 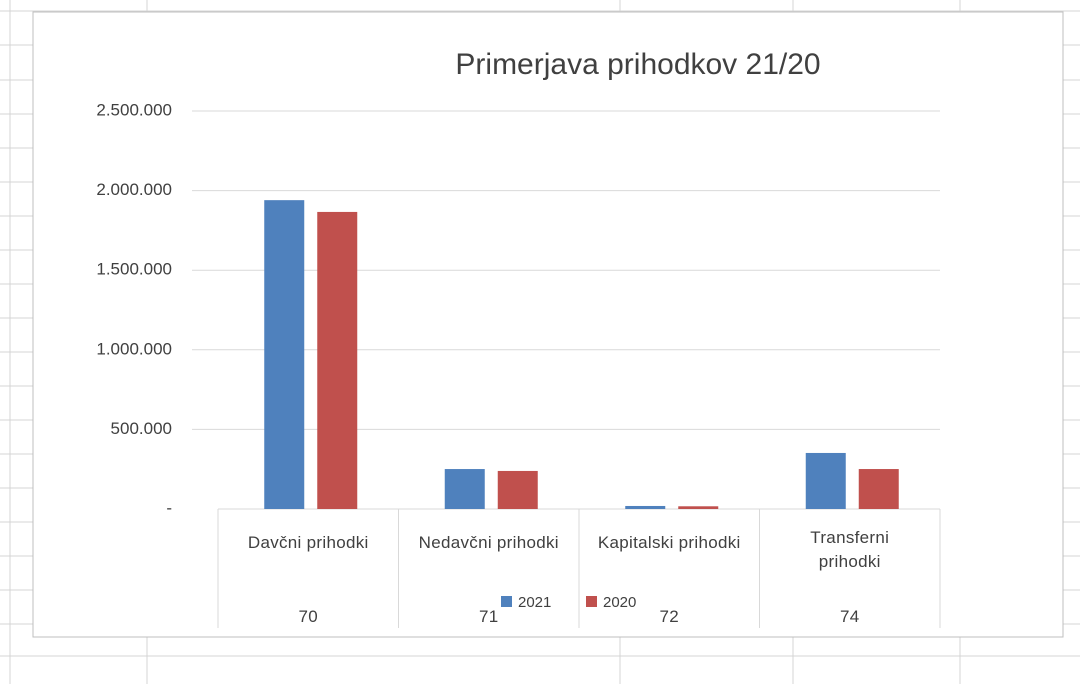 I want to click on x-tick-label: Nedavčni prihodki, so click(x=488, y=542).